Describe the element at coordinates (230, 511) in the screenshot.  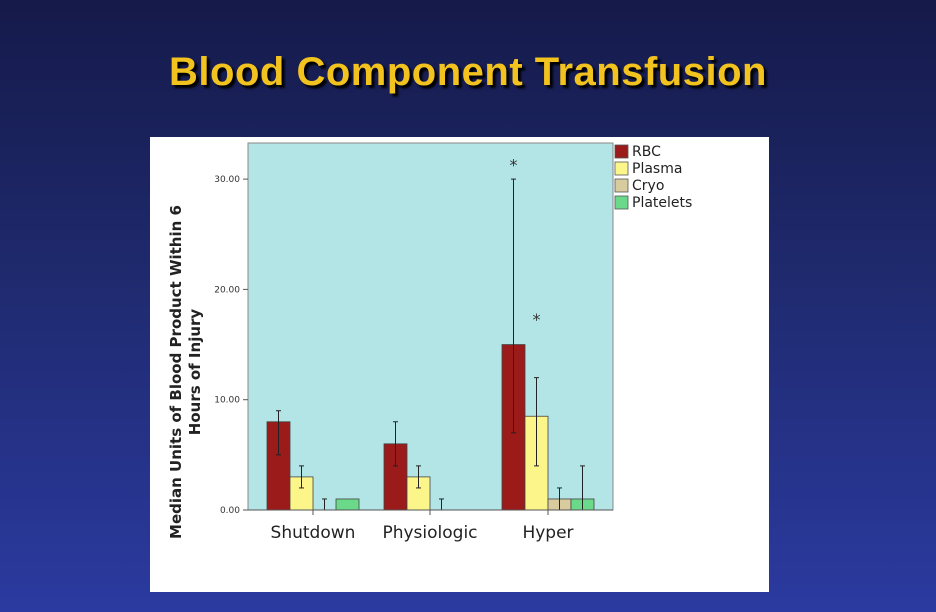
I see `y-tick-label: 0.00` at that location.